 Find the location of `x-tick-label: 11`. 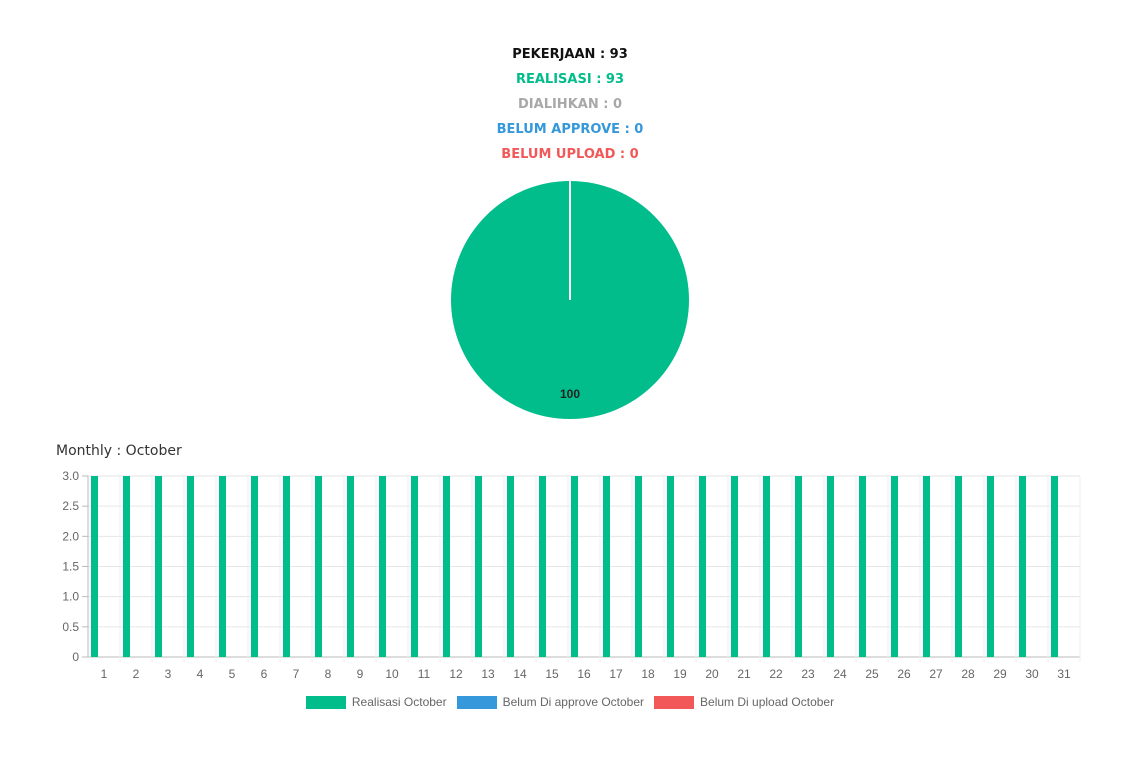

x-tick-label: 11 is located at coordinates (424, 674).